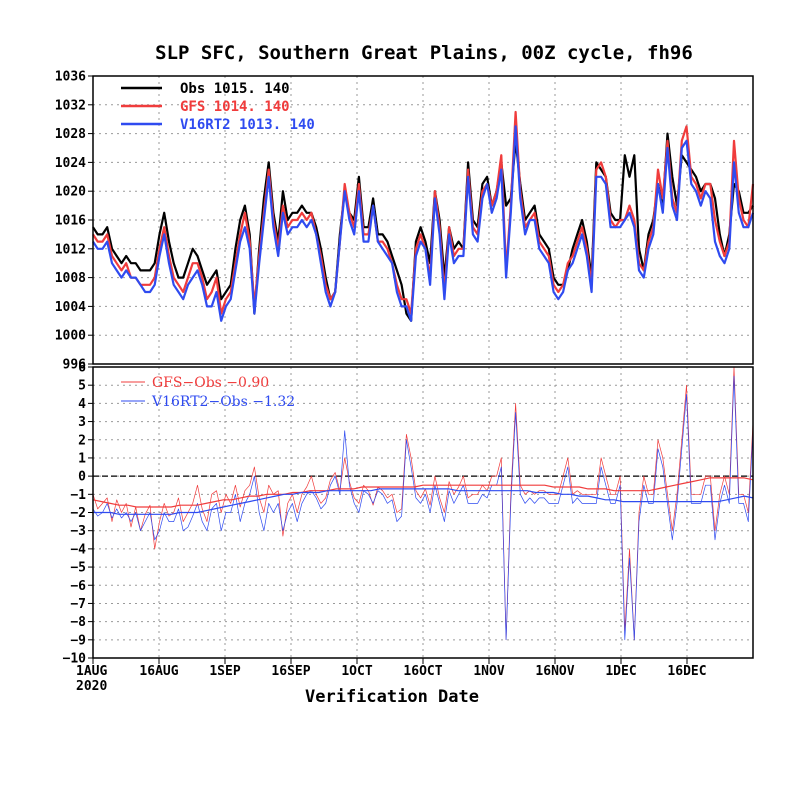 Image resolution: width=800 pixels, height=800 pixels. I want to click on top-legend-label: GFS 1014. 140, so click(235, 107).